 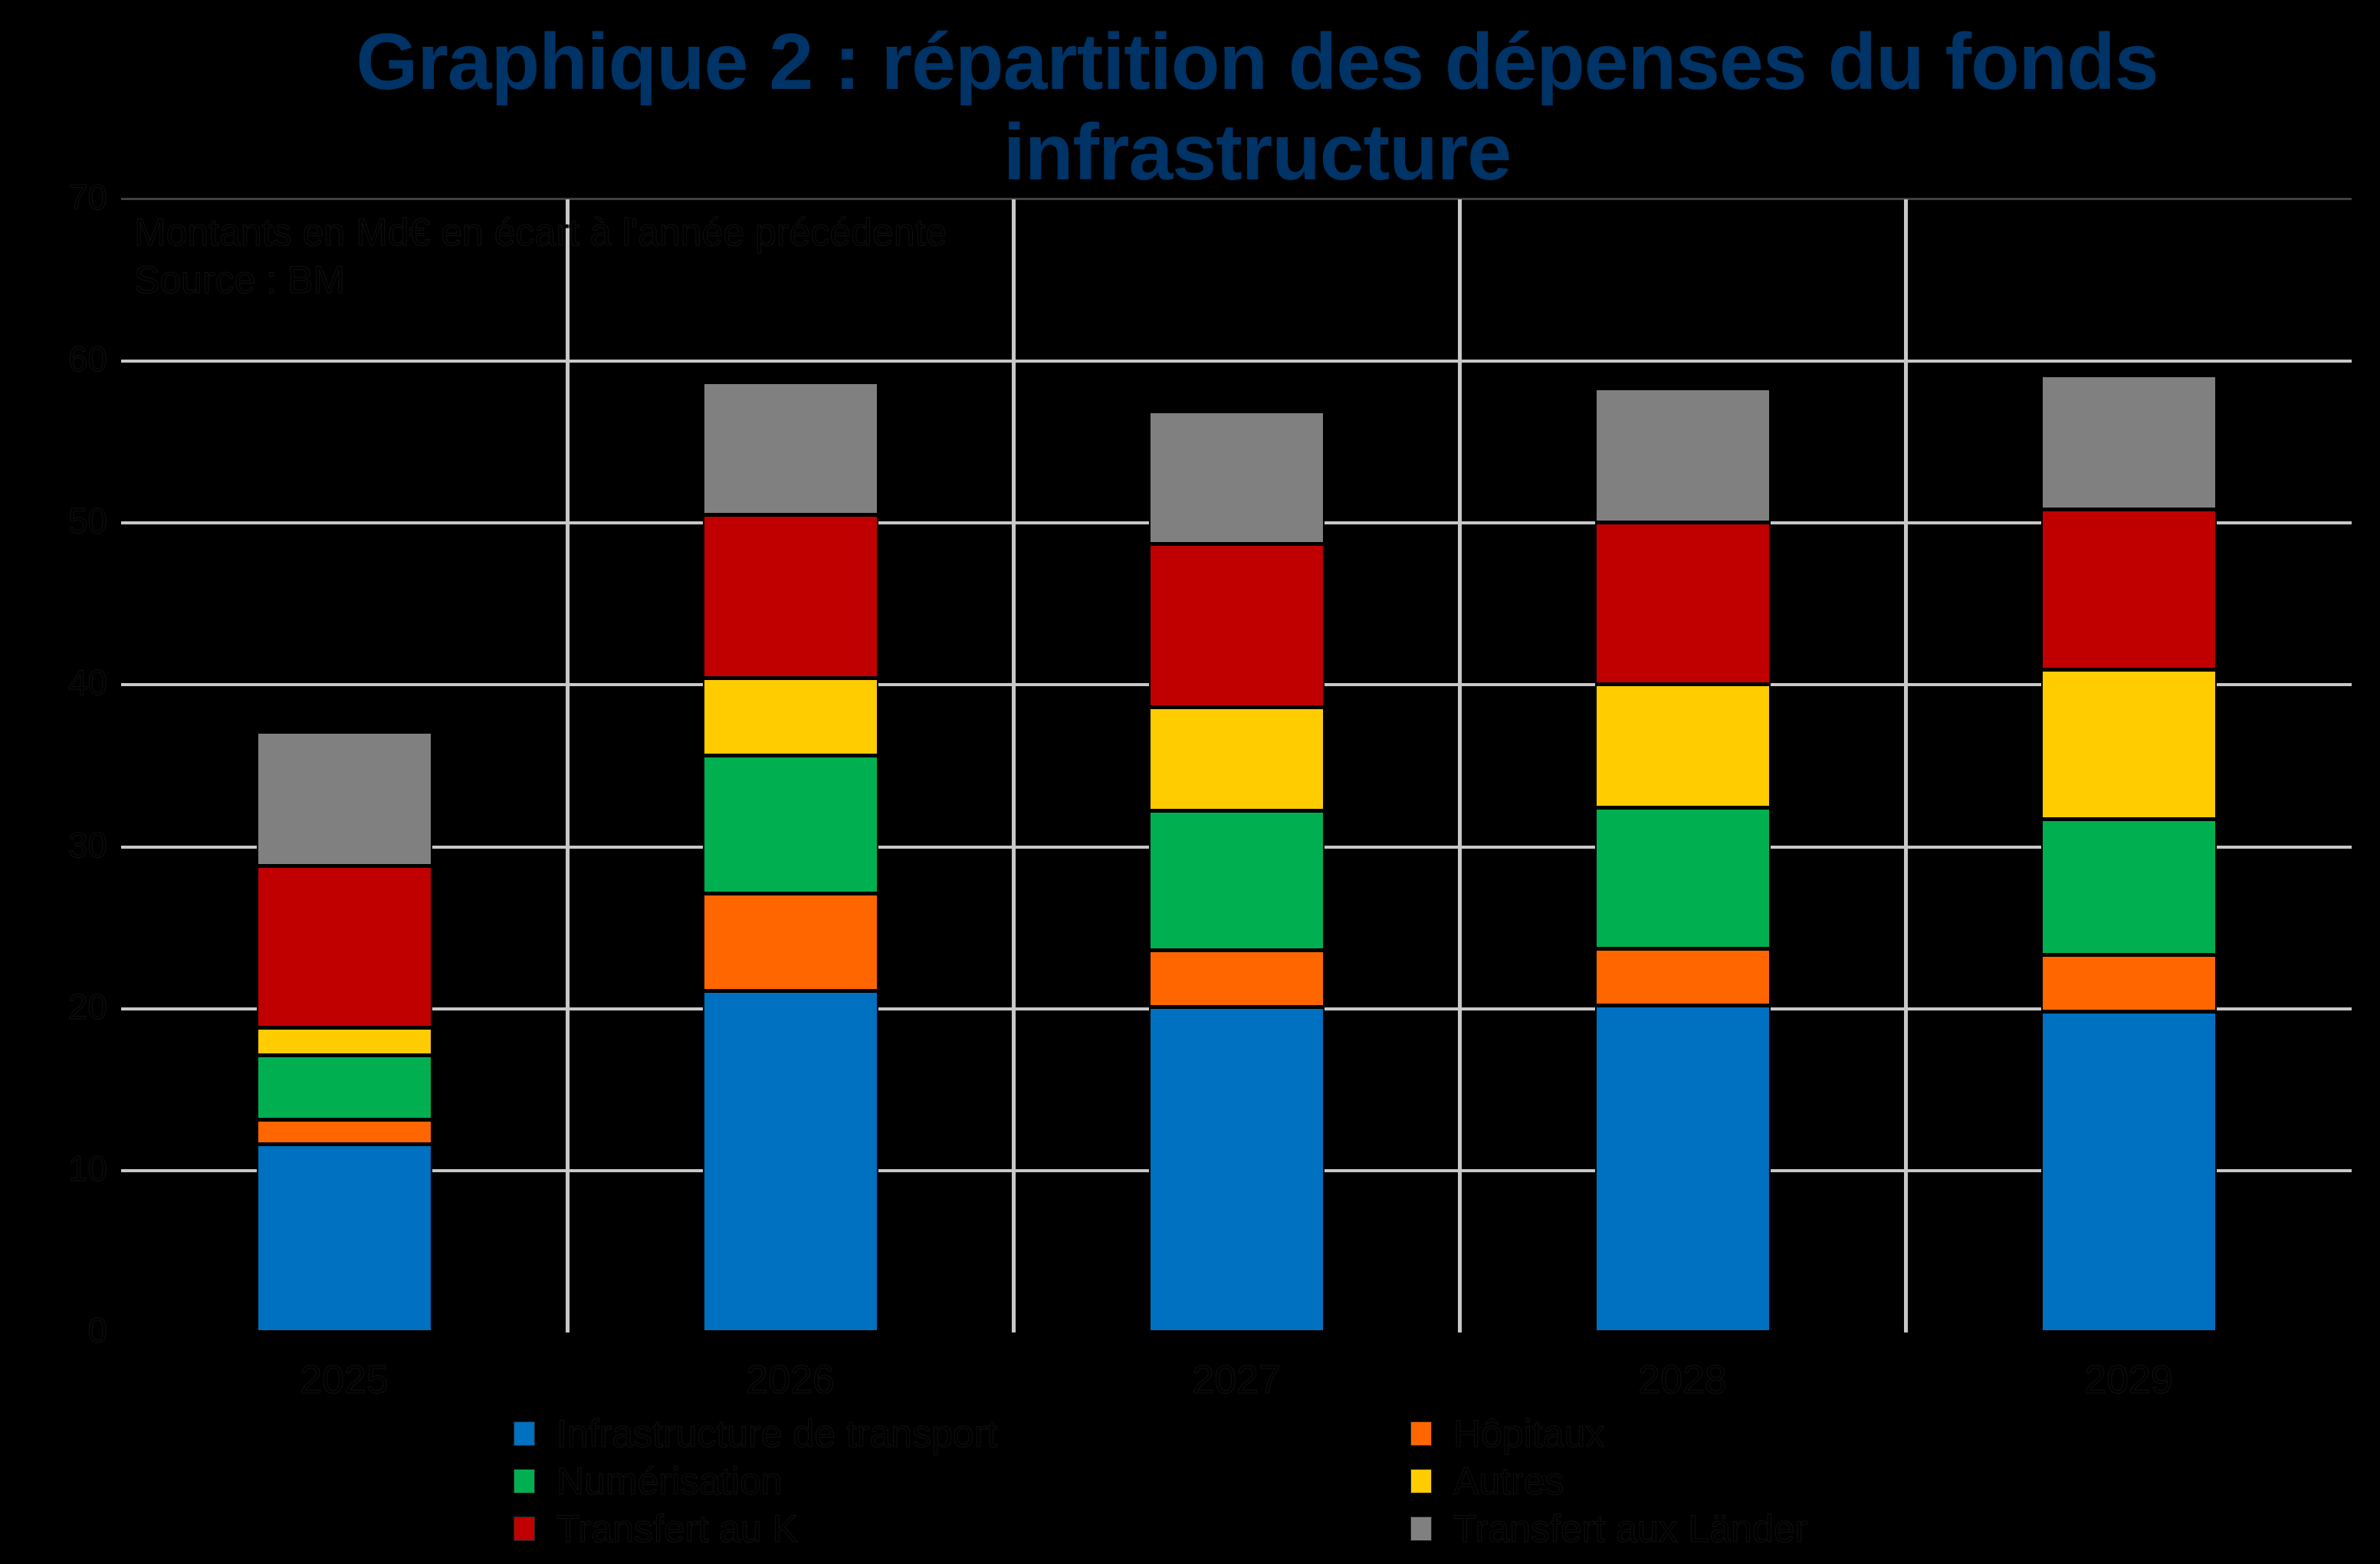 What do you see at coordinates (1257, 152) in the screenshot?
I see `chart-title-line2: infrastructure` at bounding box center [1257, 152].